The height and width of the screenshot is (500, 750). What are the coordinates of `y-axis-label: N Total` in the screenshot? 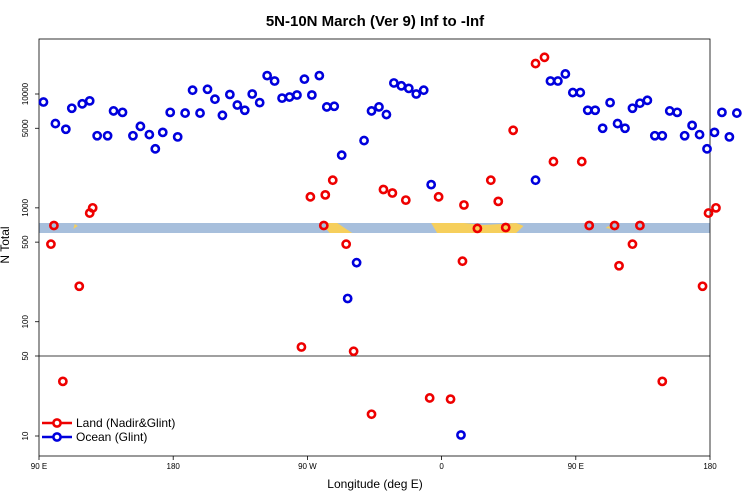 It's located at (6, 244).